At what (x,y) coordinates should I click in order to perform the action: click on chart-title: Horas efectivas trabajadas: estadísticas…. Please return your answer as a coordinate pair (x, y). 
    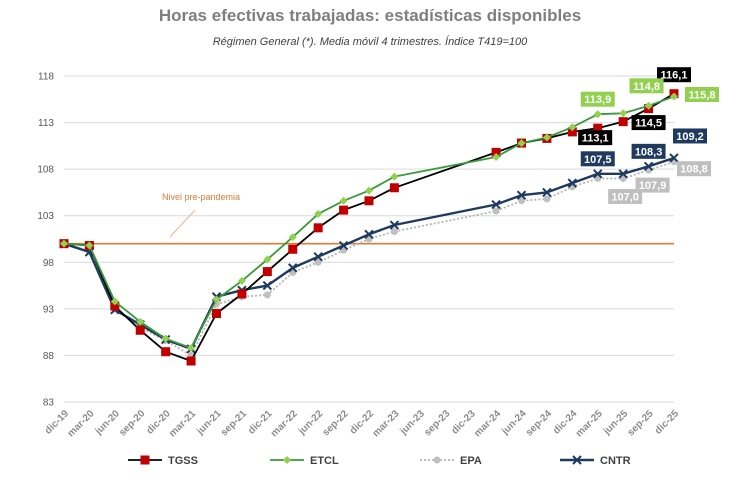
    Looking at the image, I should click on (370, 15).